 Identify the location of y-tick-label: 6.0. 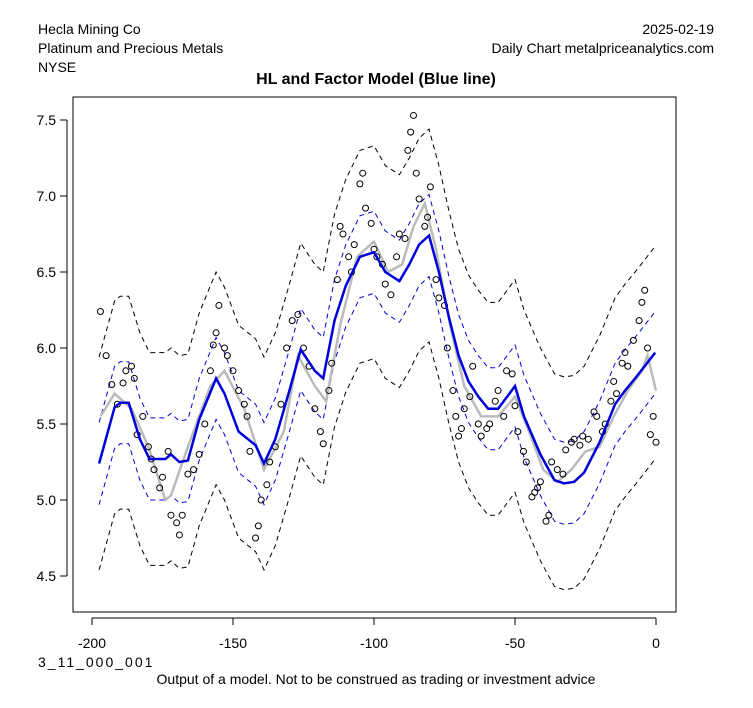
(47, 348).